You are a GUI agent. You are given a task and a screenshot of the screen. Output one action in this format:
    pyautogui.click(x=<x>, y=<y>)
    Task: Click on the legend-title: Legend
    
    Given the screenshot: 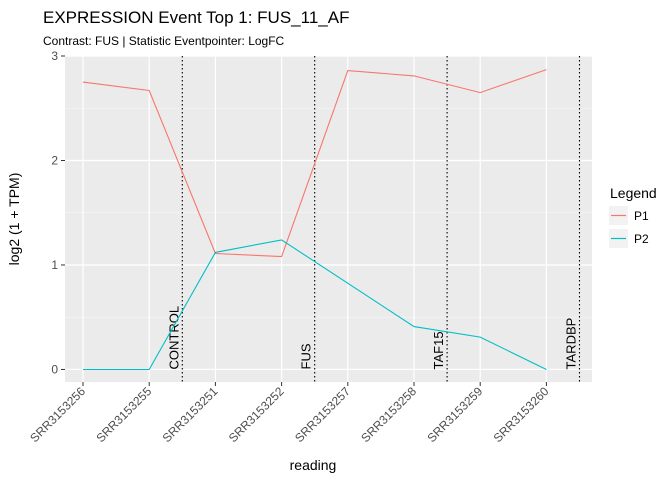 What is the action you would take?
    pyautogui.click(x=633, y=193)
    